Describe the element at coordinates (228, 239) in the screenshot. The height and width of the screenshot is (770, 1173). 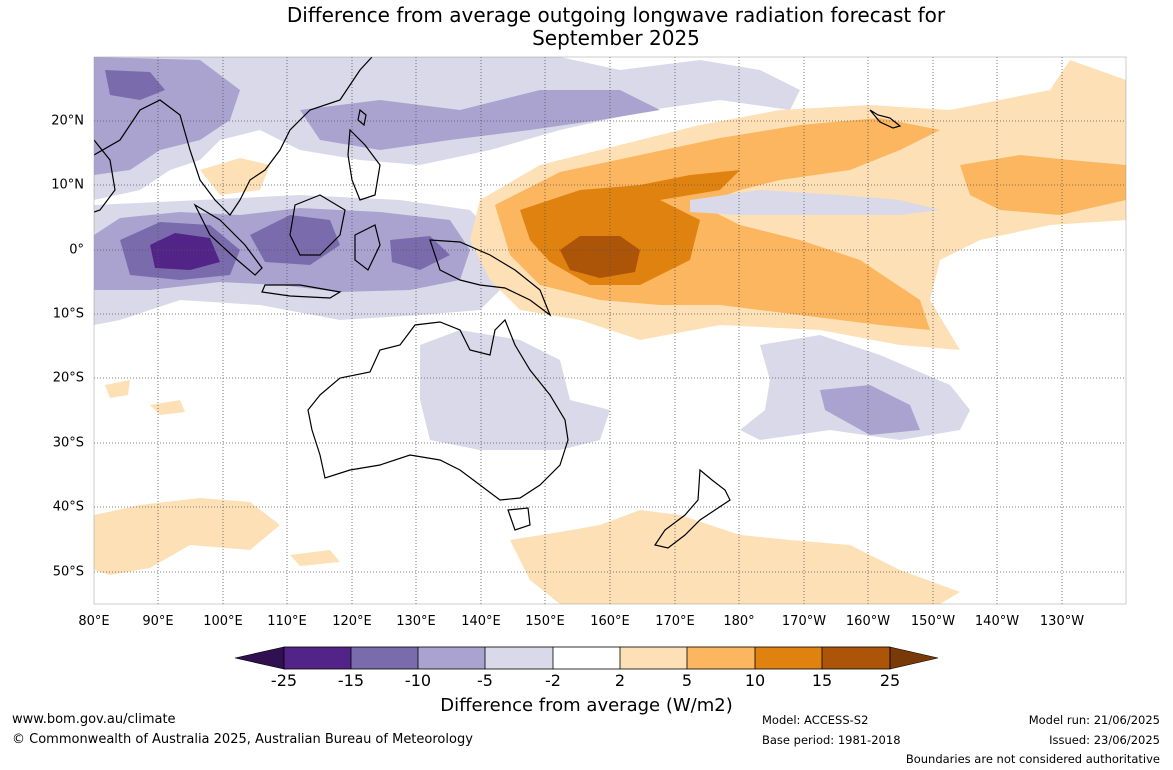
I see `sumatra-coastline` at that location.